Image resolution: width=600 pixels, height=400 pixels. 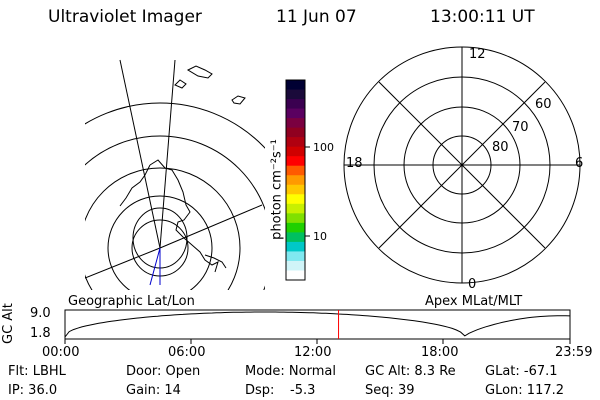 What do you see at coordinates (316, 17) in the screenshot?
I see `date-label: 11 Jun 07` at bounding box center [316, 17].